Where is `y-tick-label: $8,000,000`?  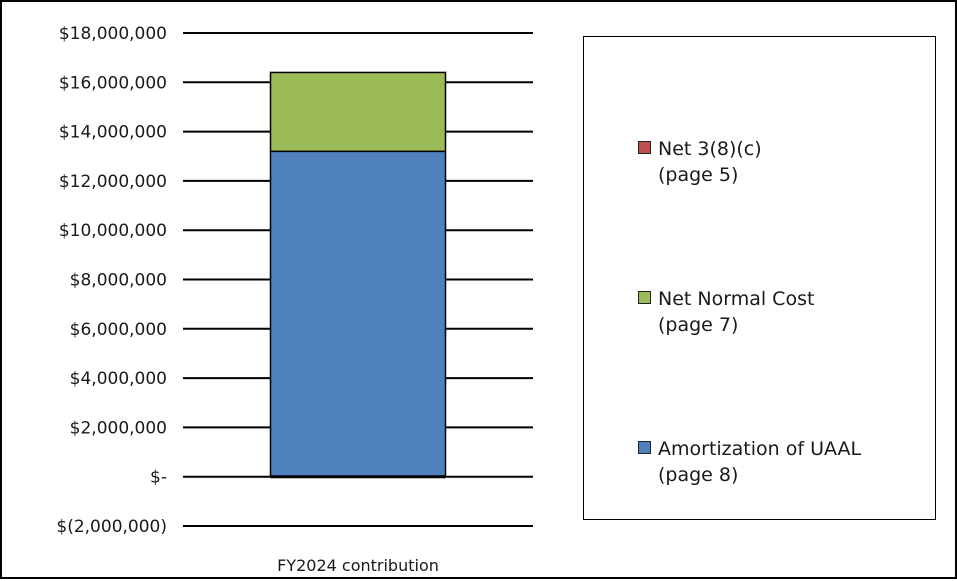 y-tick-label: $8,000,000 is located at coordinates (118, 281).